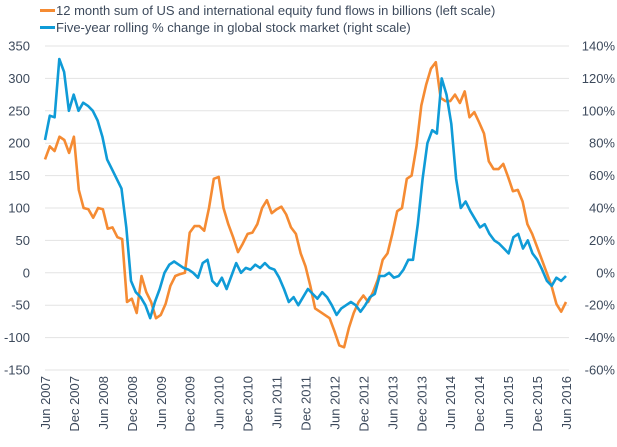 Image resolution: width=617 pixels, height=447 pixels. What do you see at coordinates (600, 370) in the screenshot?
I see `right-tick-label: -60%` at bounding box center [600, 370].